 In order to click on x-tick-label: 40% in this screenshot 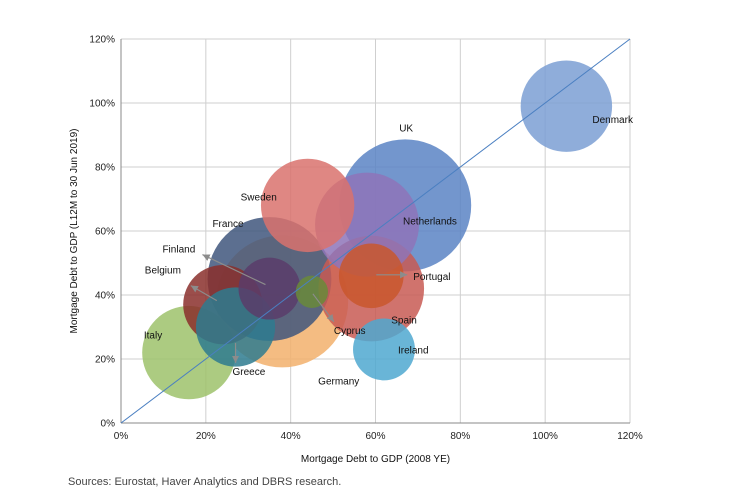, I will do `click(291, 436)`.